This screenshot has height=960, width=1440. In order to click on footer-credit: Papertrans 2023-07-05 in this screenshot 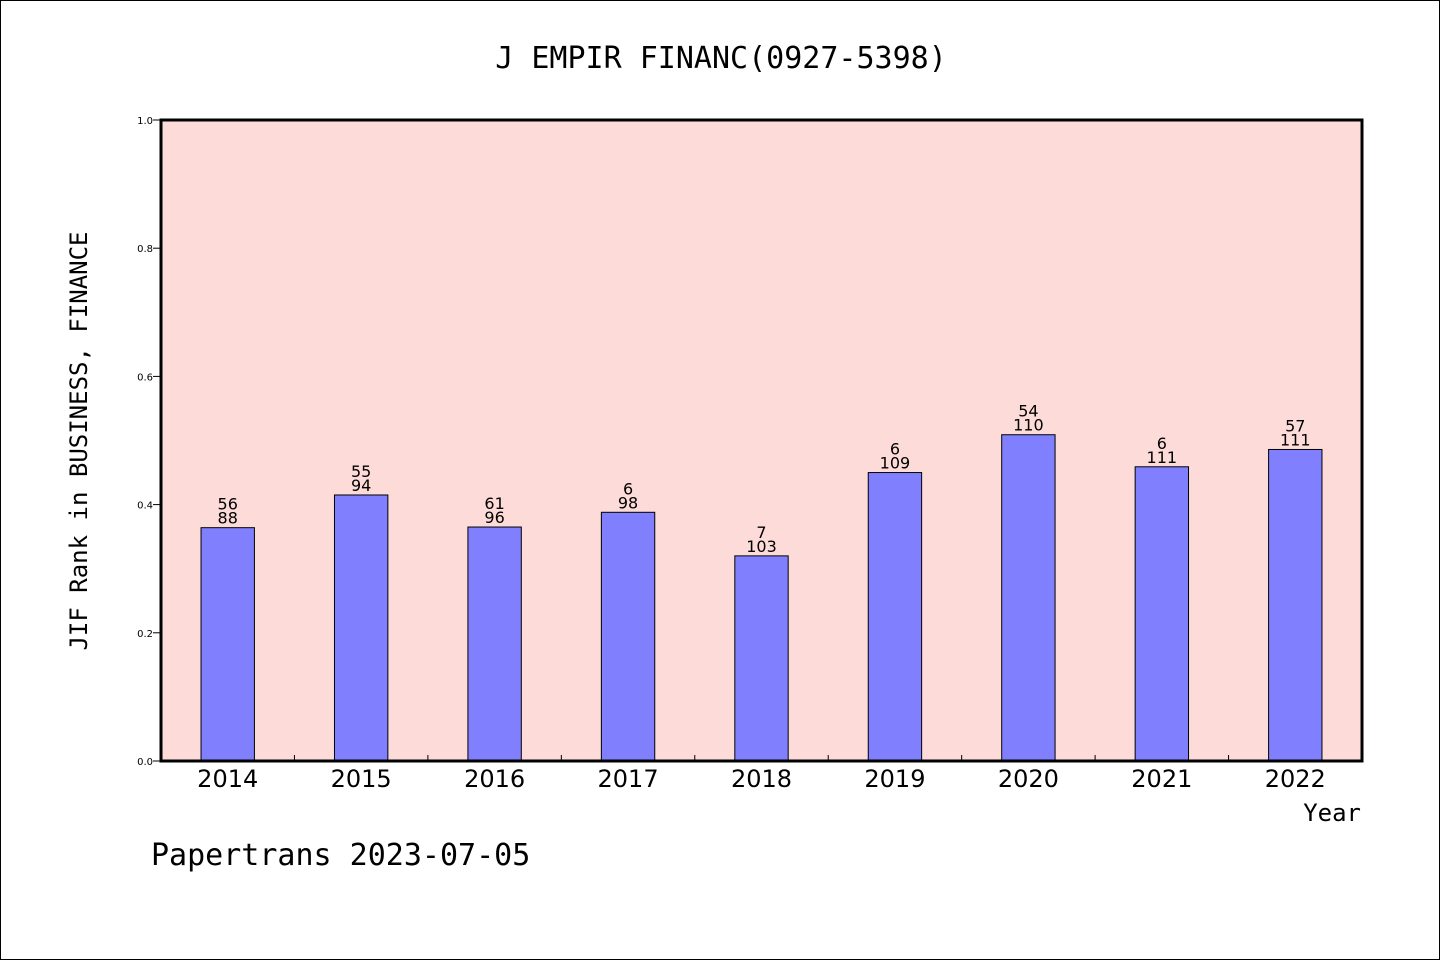, I will do `click(340, 855)`.